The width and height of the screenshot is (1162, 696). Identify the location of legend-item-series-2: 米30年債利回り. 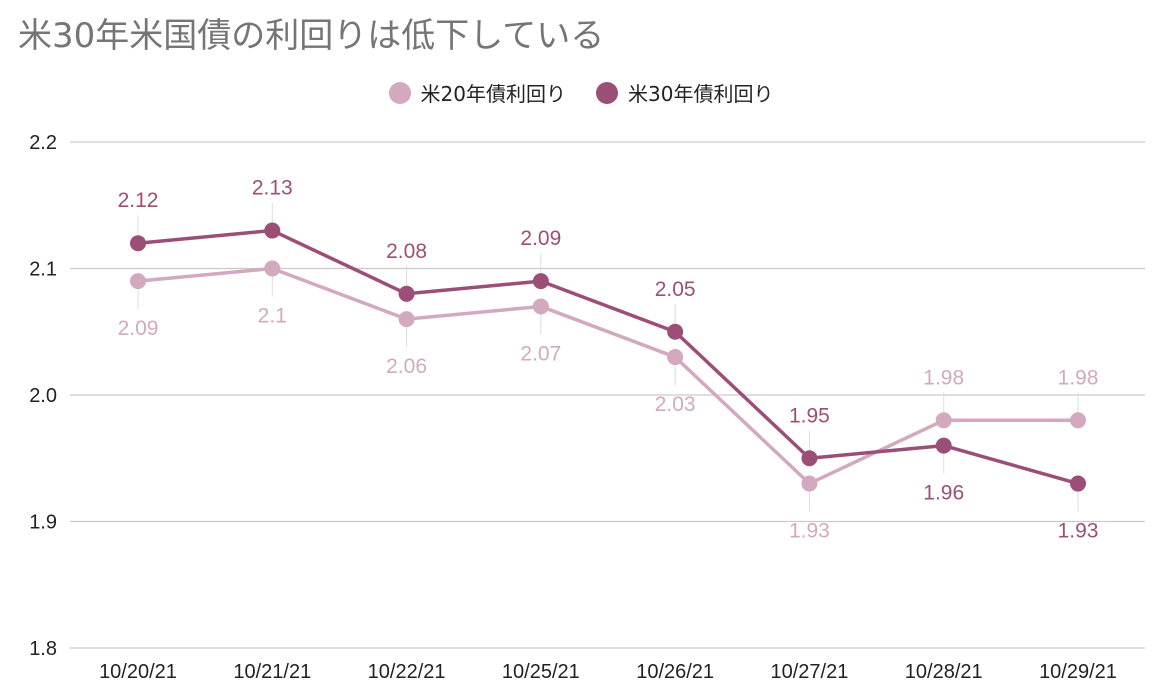
(684, 92).